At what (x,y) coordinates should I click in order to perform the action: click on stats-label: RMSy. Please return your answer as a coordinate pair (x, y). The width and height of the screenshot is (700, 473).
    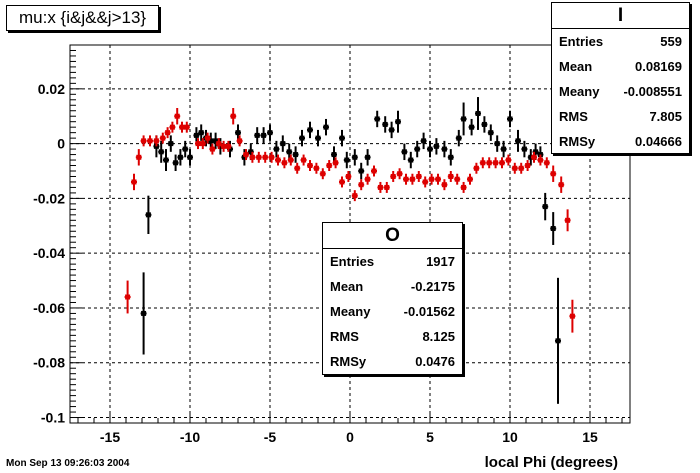
    Looking at the image, I should click on (348, 361).